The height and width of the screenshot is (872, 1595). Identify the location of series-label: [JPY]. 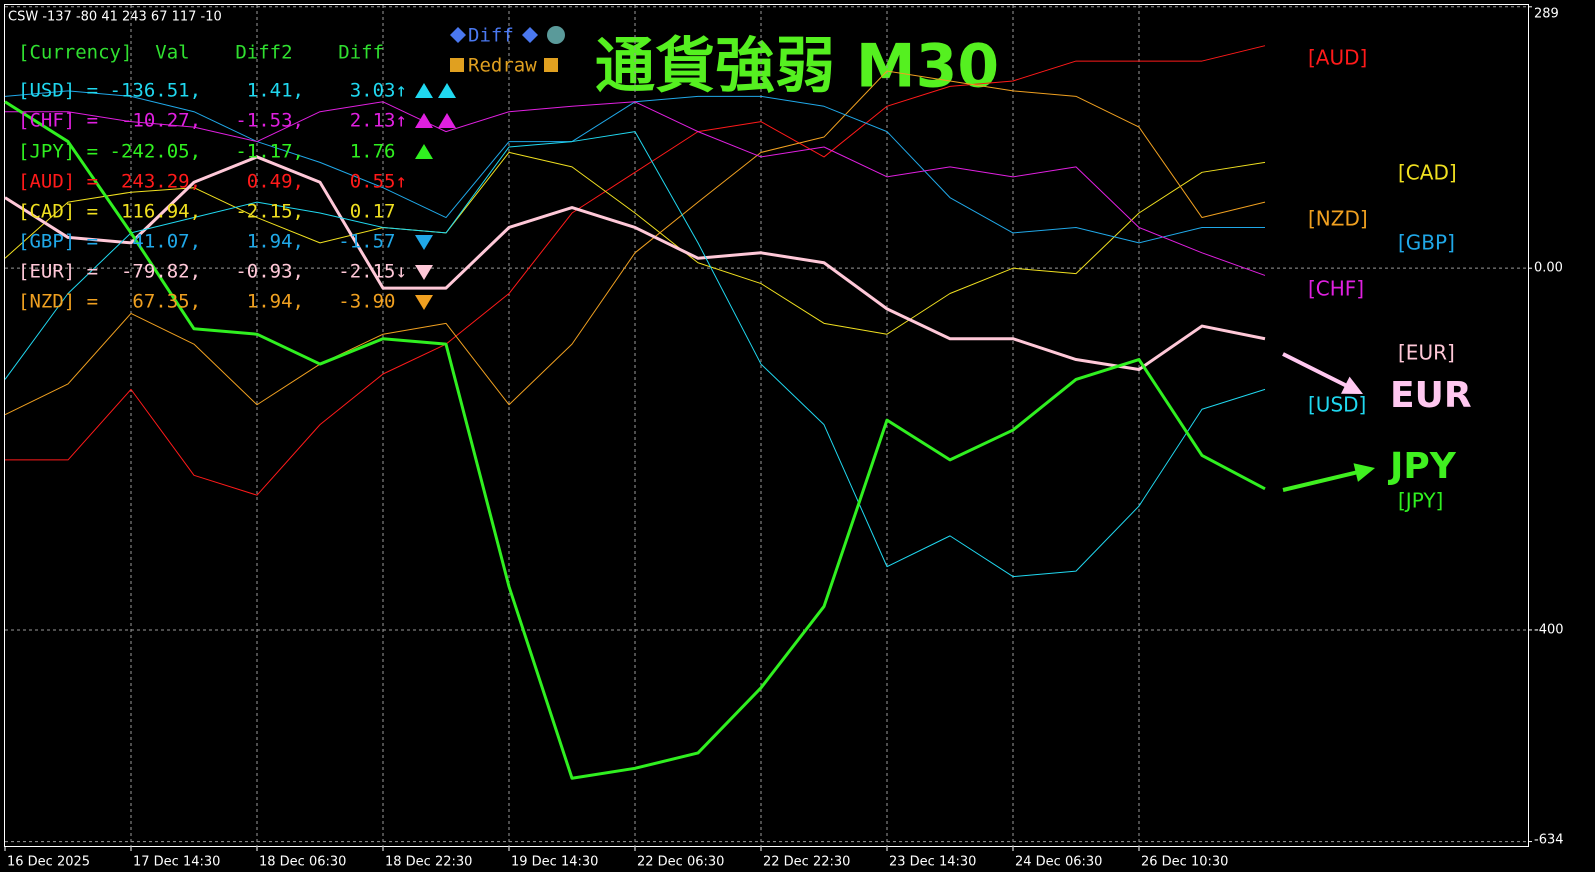
(1420, 501).